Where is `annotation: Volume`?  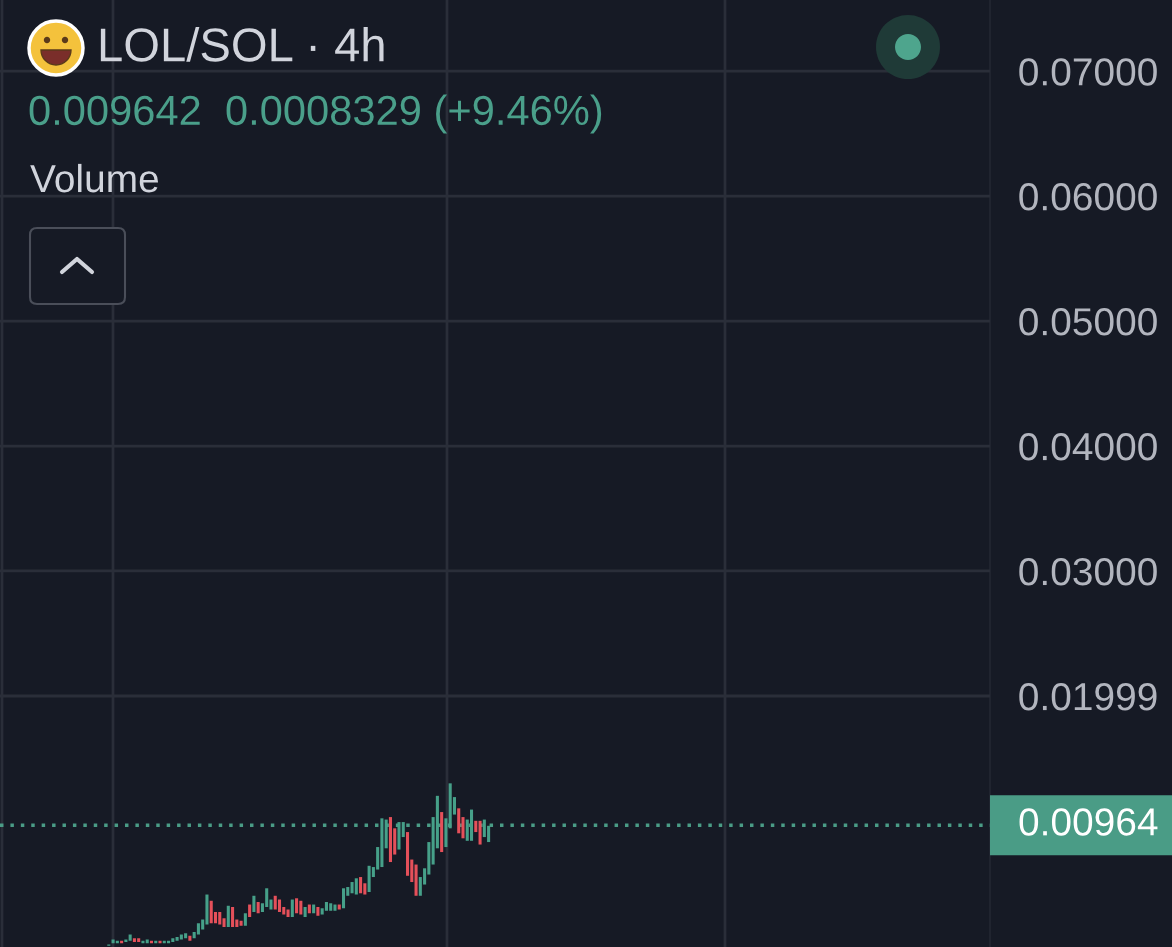
annotation: Volume is located at coordinates (94, 178).